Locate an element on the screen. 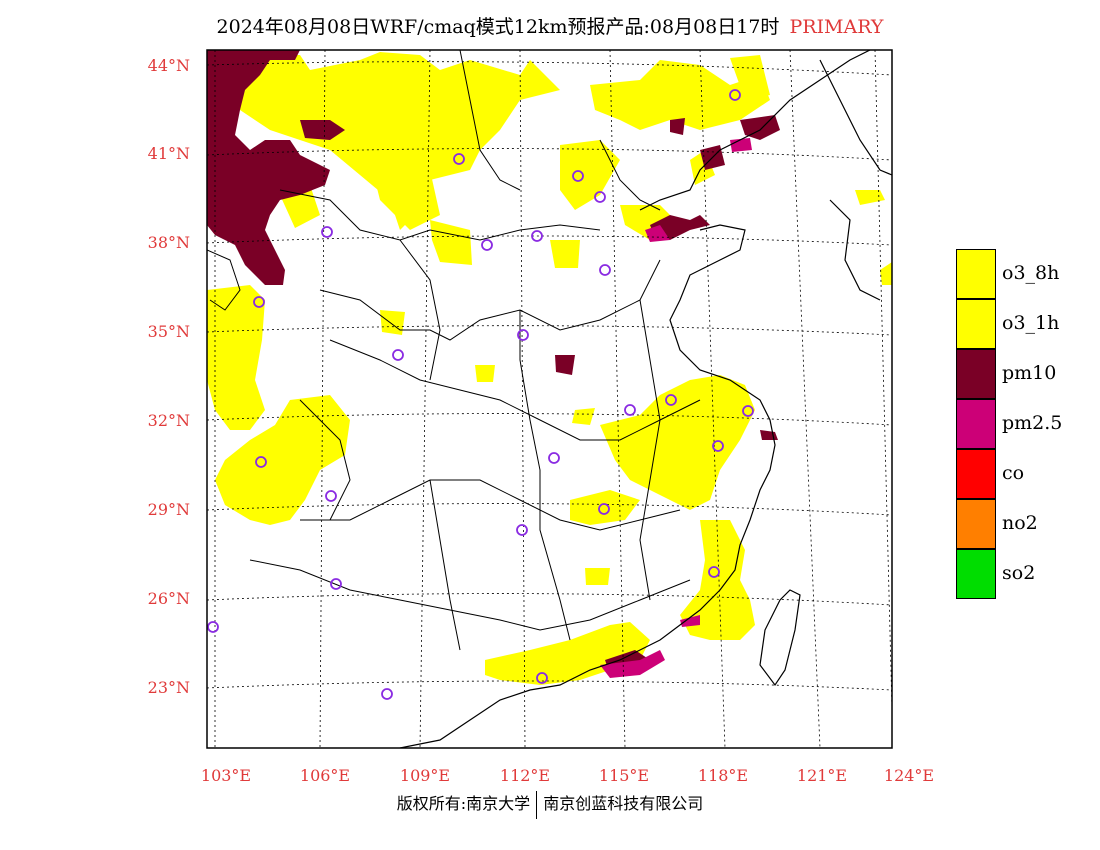  copyright-footer: 版权所有:南京大学 南京创蓝科技有限公司 is located at coordinates (550, 804).